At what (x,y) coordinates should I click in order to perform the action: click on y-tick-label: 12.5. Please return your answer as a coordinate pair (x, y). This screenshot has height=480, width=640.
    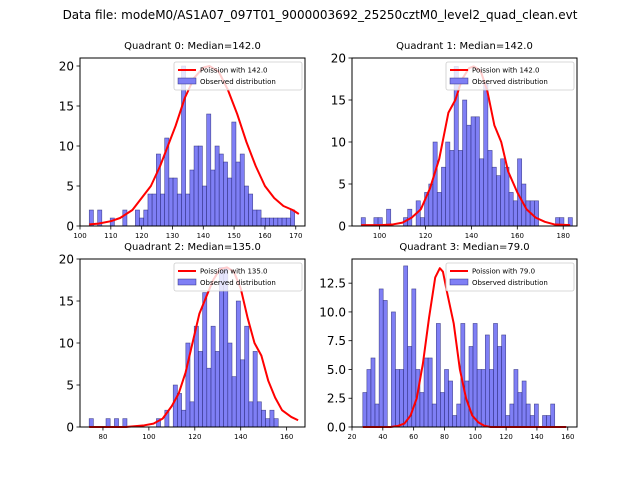
    Looking at the image, I should click on (332, 284).